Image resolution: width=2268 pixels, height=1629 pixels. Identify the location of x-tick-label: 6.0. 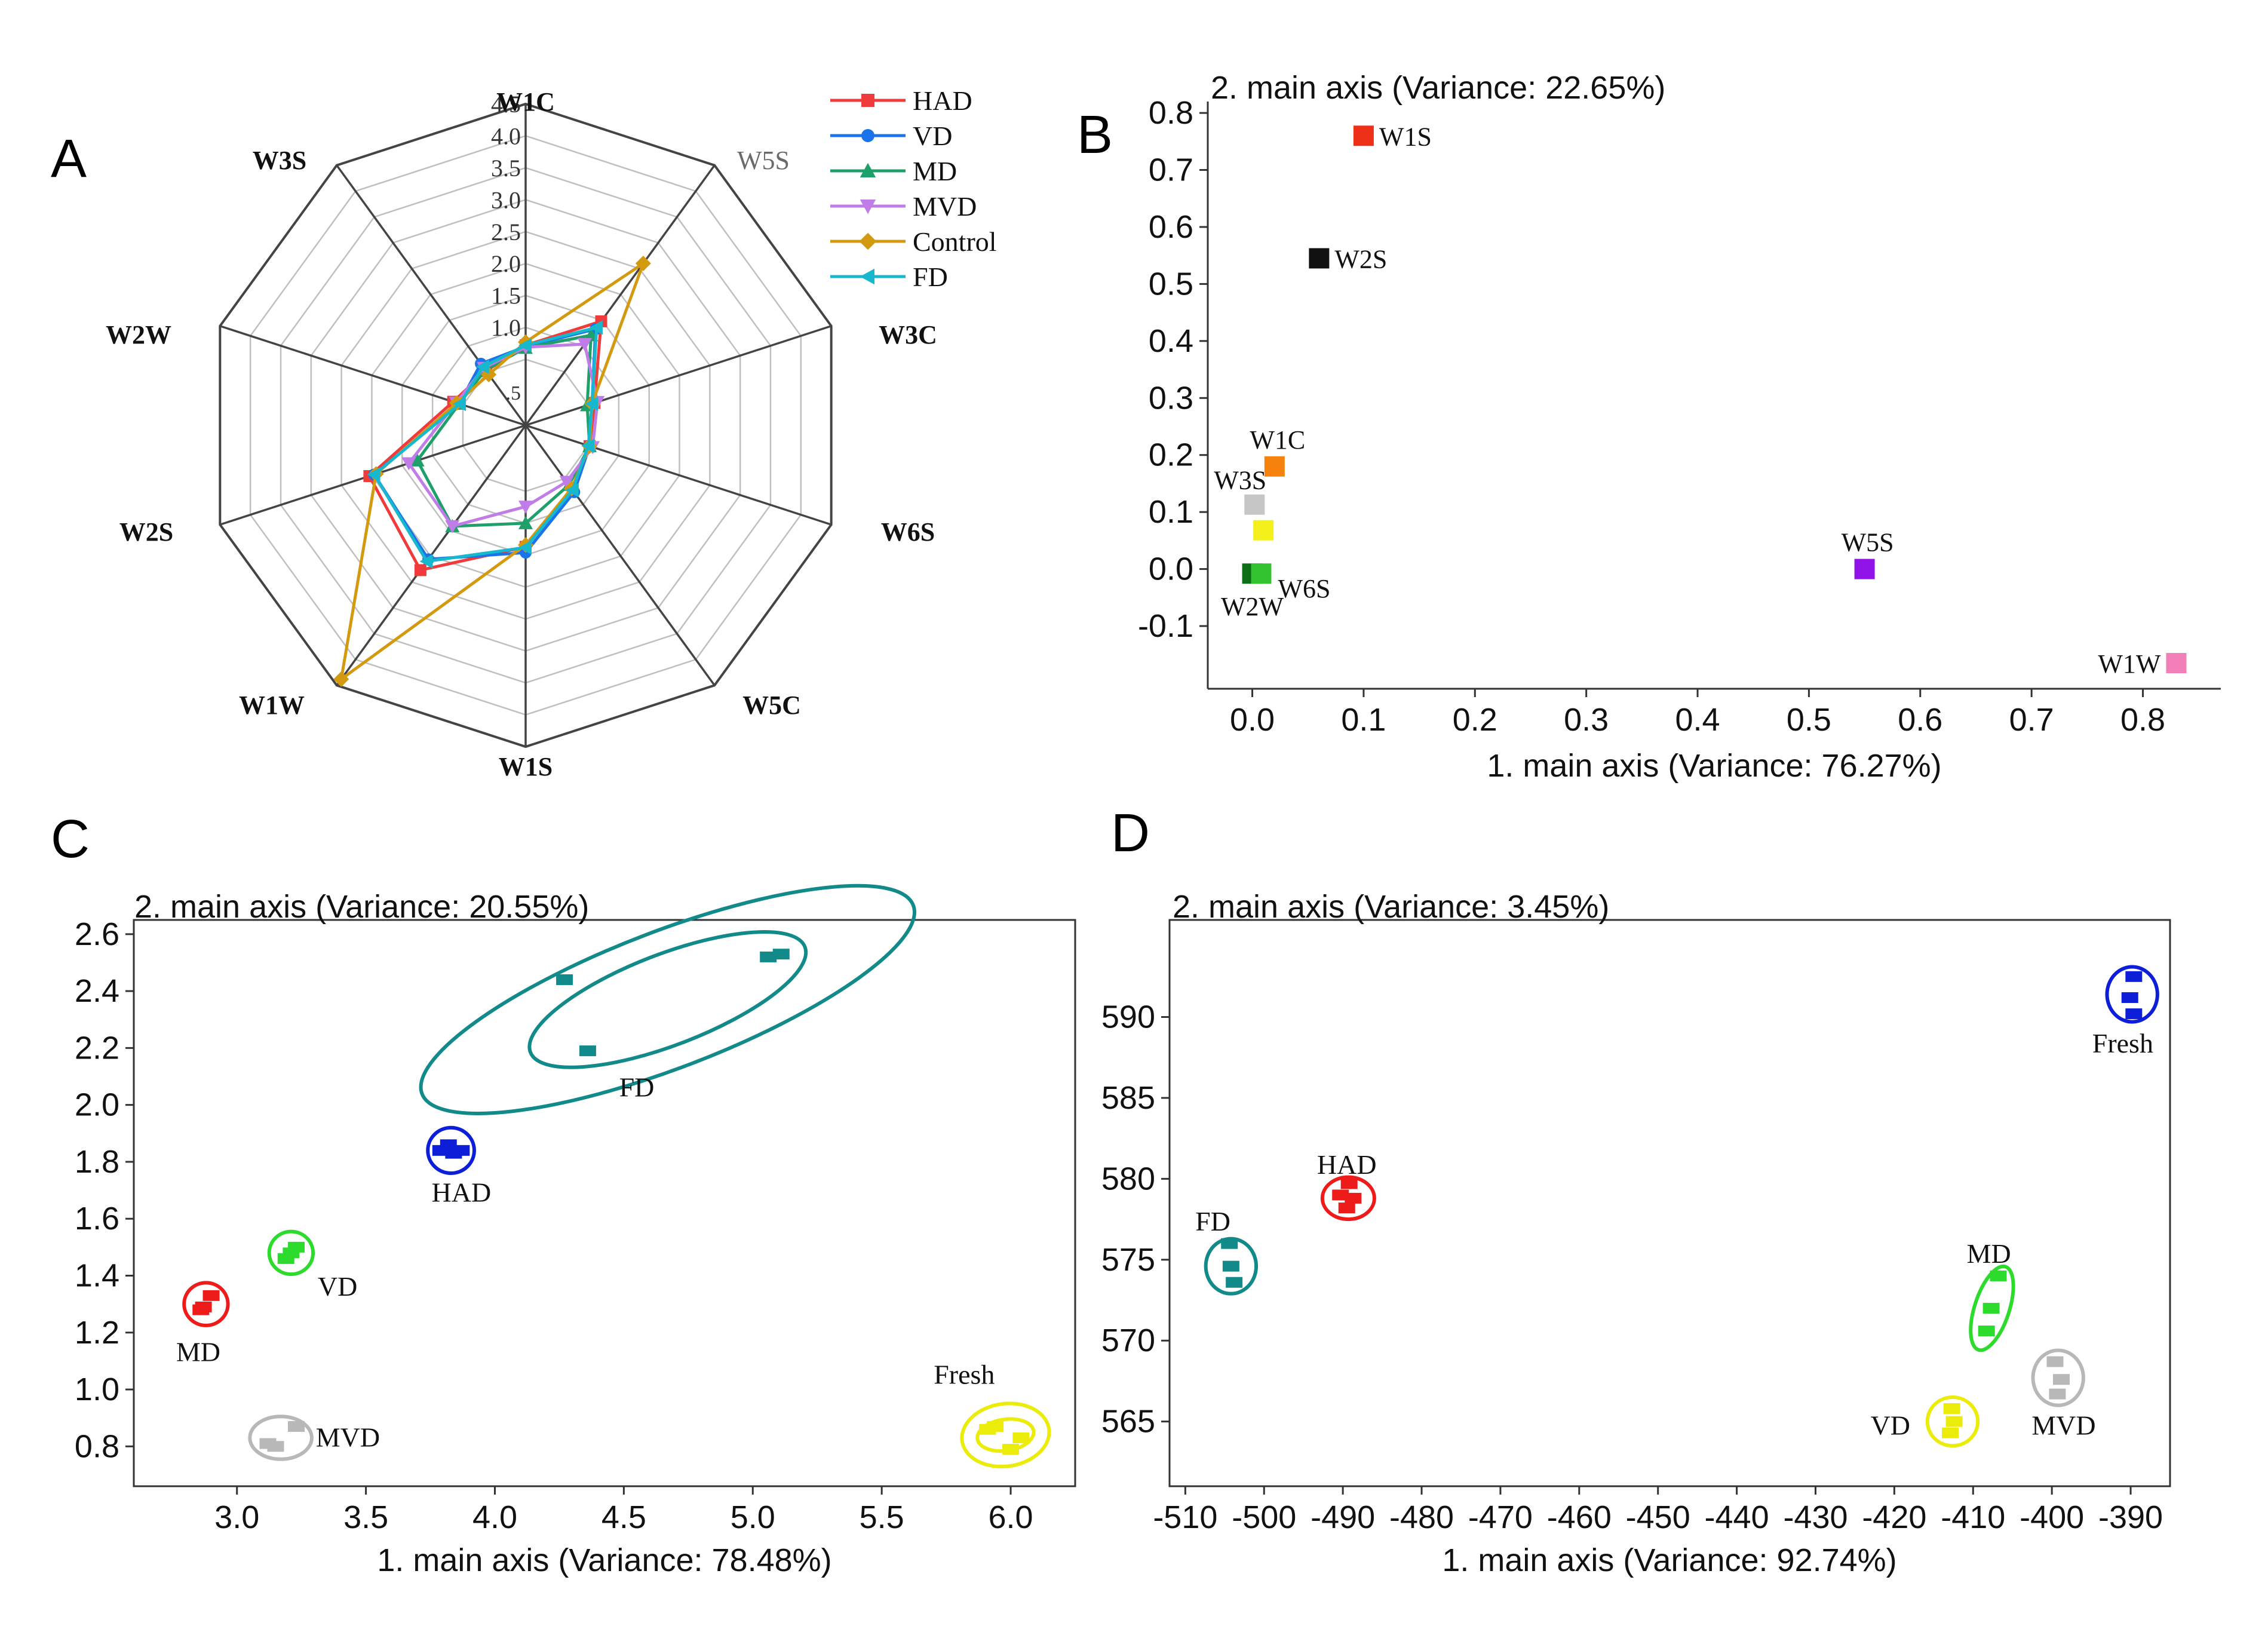
(1011, 1517).